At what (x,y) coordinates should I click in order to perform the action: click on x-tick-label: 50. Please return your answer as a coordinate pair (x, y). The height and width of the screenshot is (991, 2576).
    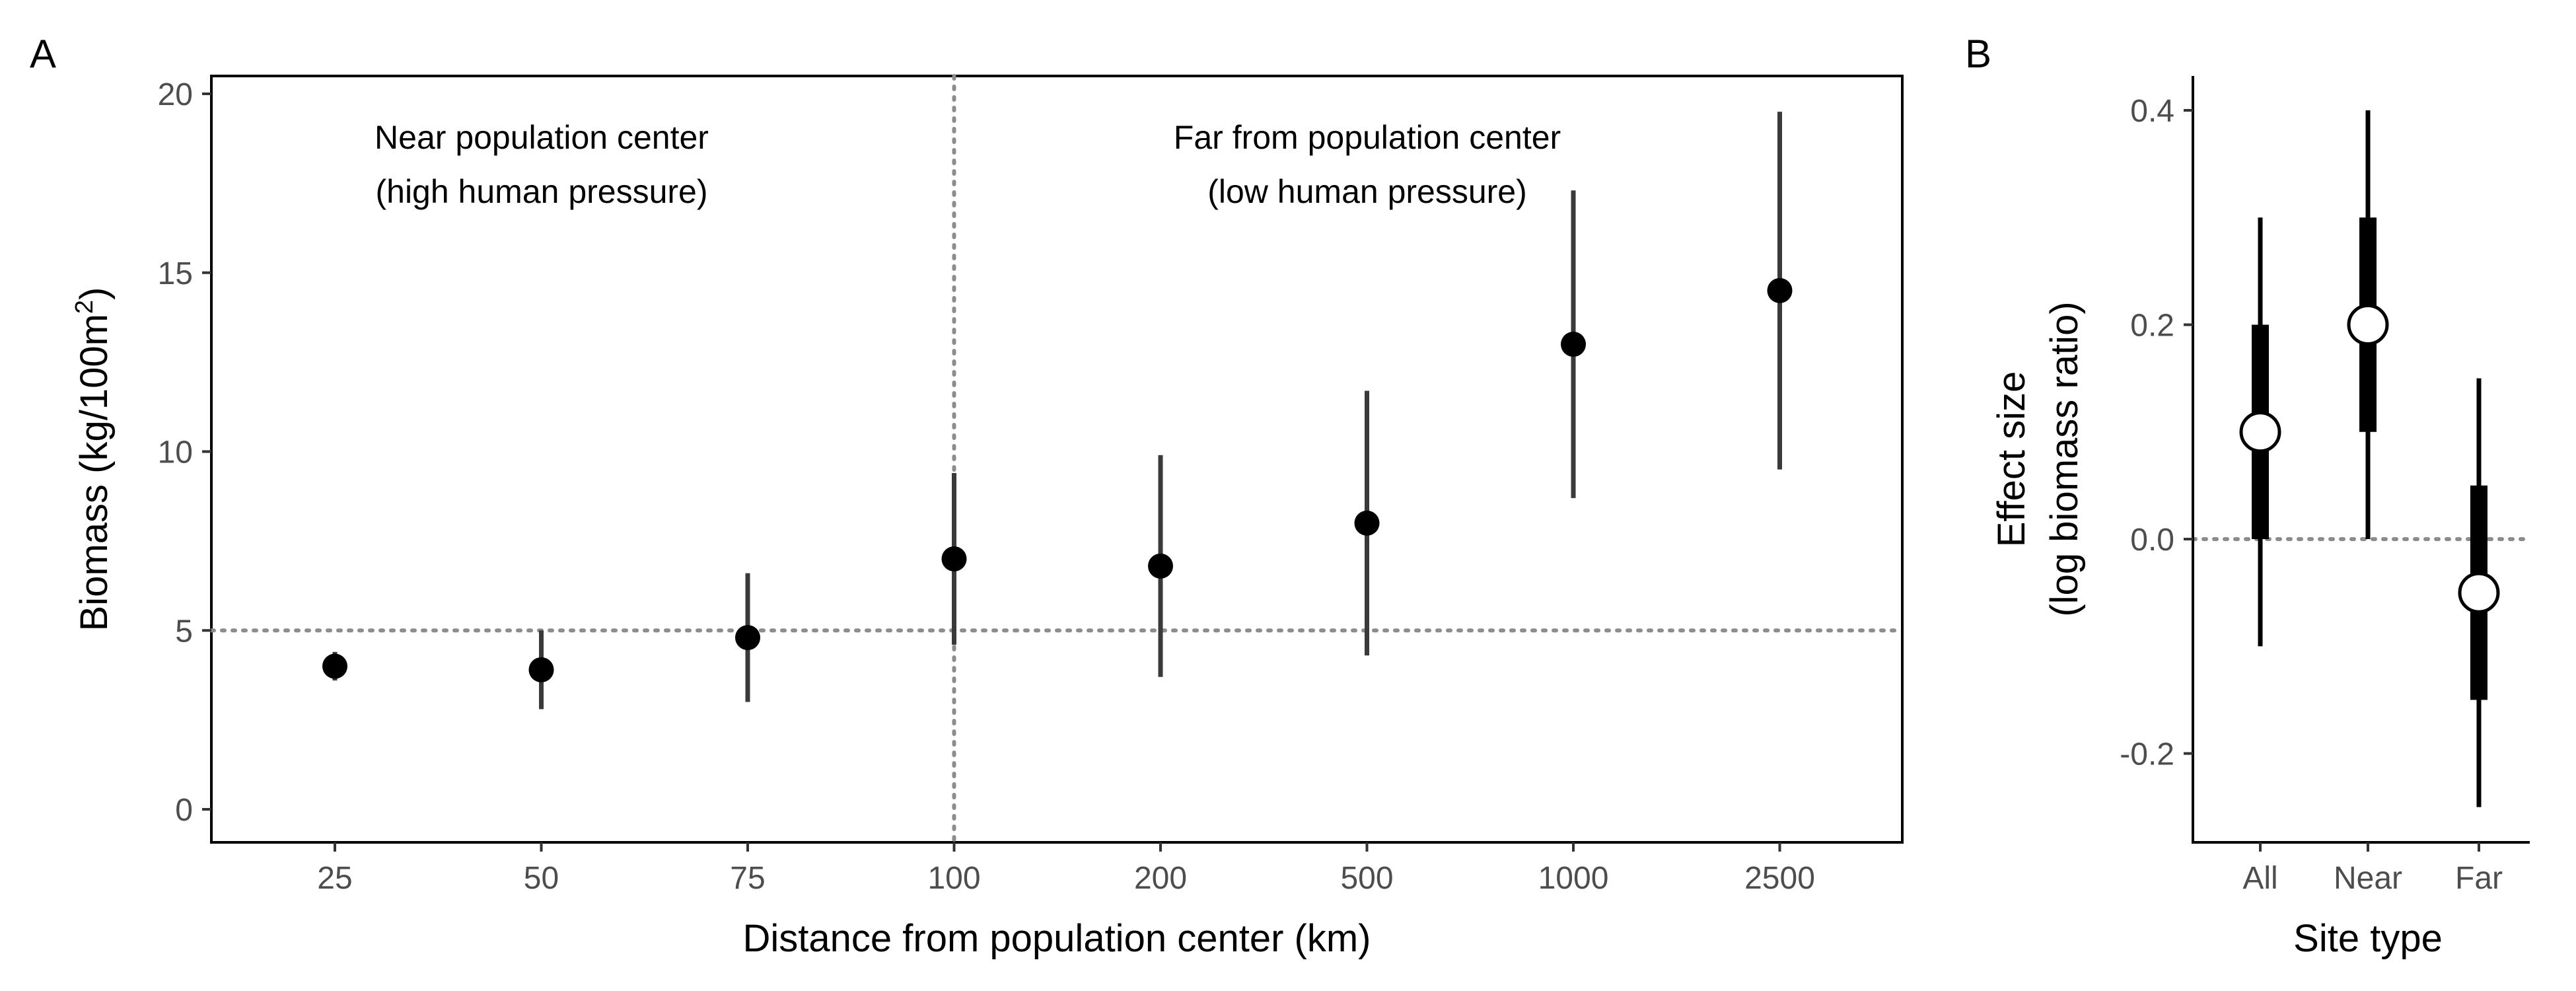
    Looking at the image, I should click on (541, 878).